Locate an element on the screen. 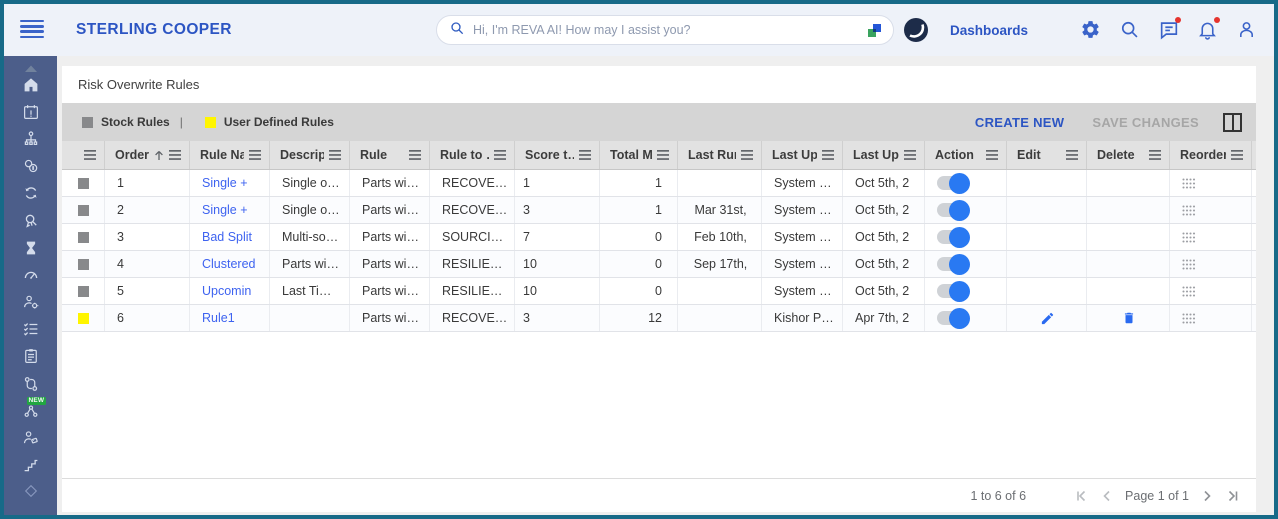 The height and width of the screenshot is (519, 1278). sidebar-item-user-tag is located at coordinates (31, 438).